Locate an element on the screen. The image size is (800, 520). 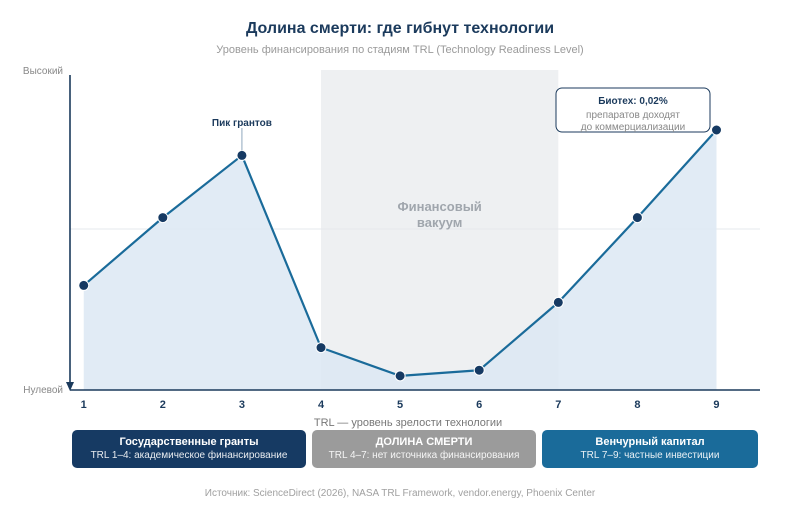
biotech-callout-head: Биотех: 0,02% is located at coordinates (633, 101).